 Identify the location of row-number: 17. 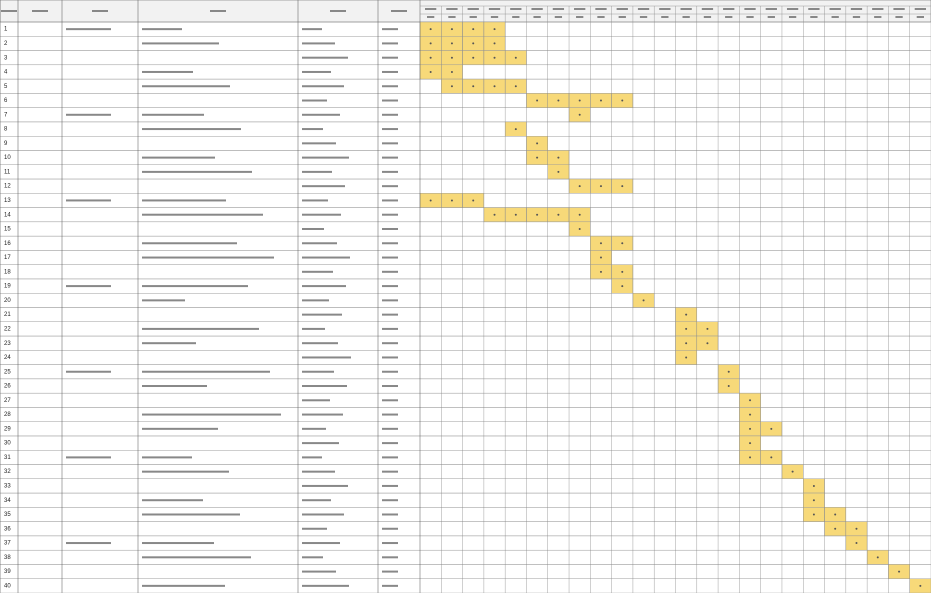
(7, 258).